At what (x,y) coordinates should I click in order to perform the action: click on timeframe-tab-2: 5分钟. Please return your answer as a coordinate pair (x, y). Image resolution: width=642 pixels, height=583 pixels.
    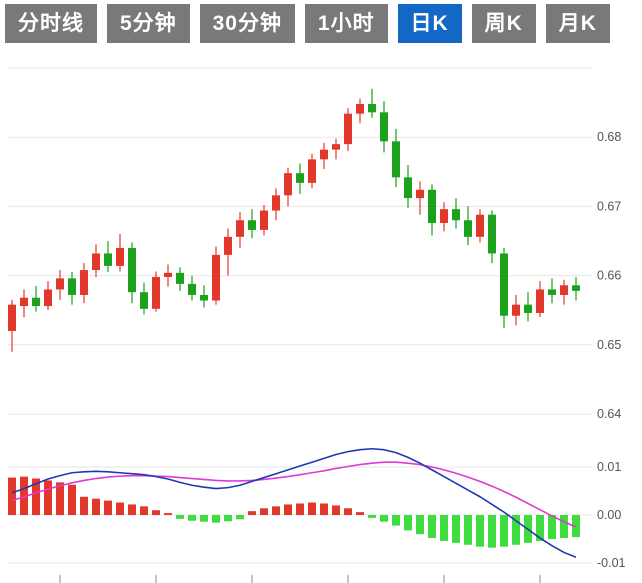
    Looking at the image, I should click on (148, 23).